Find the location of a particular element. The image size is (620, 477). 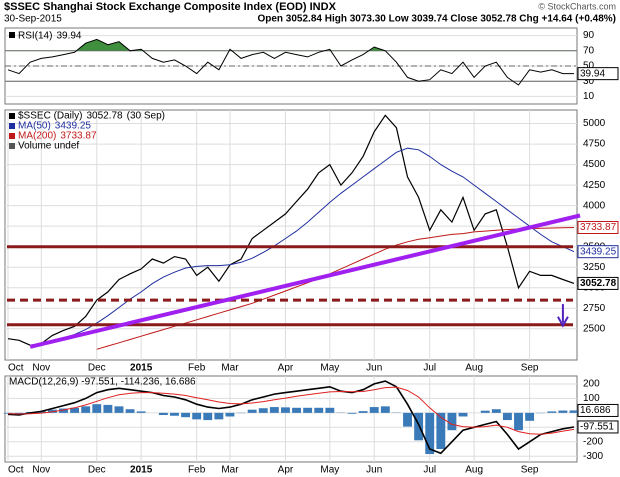

legend-name: MA(200) is located at coordinates (37, 136).